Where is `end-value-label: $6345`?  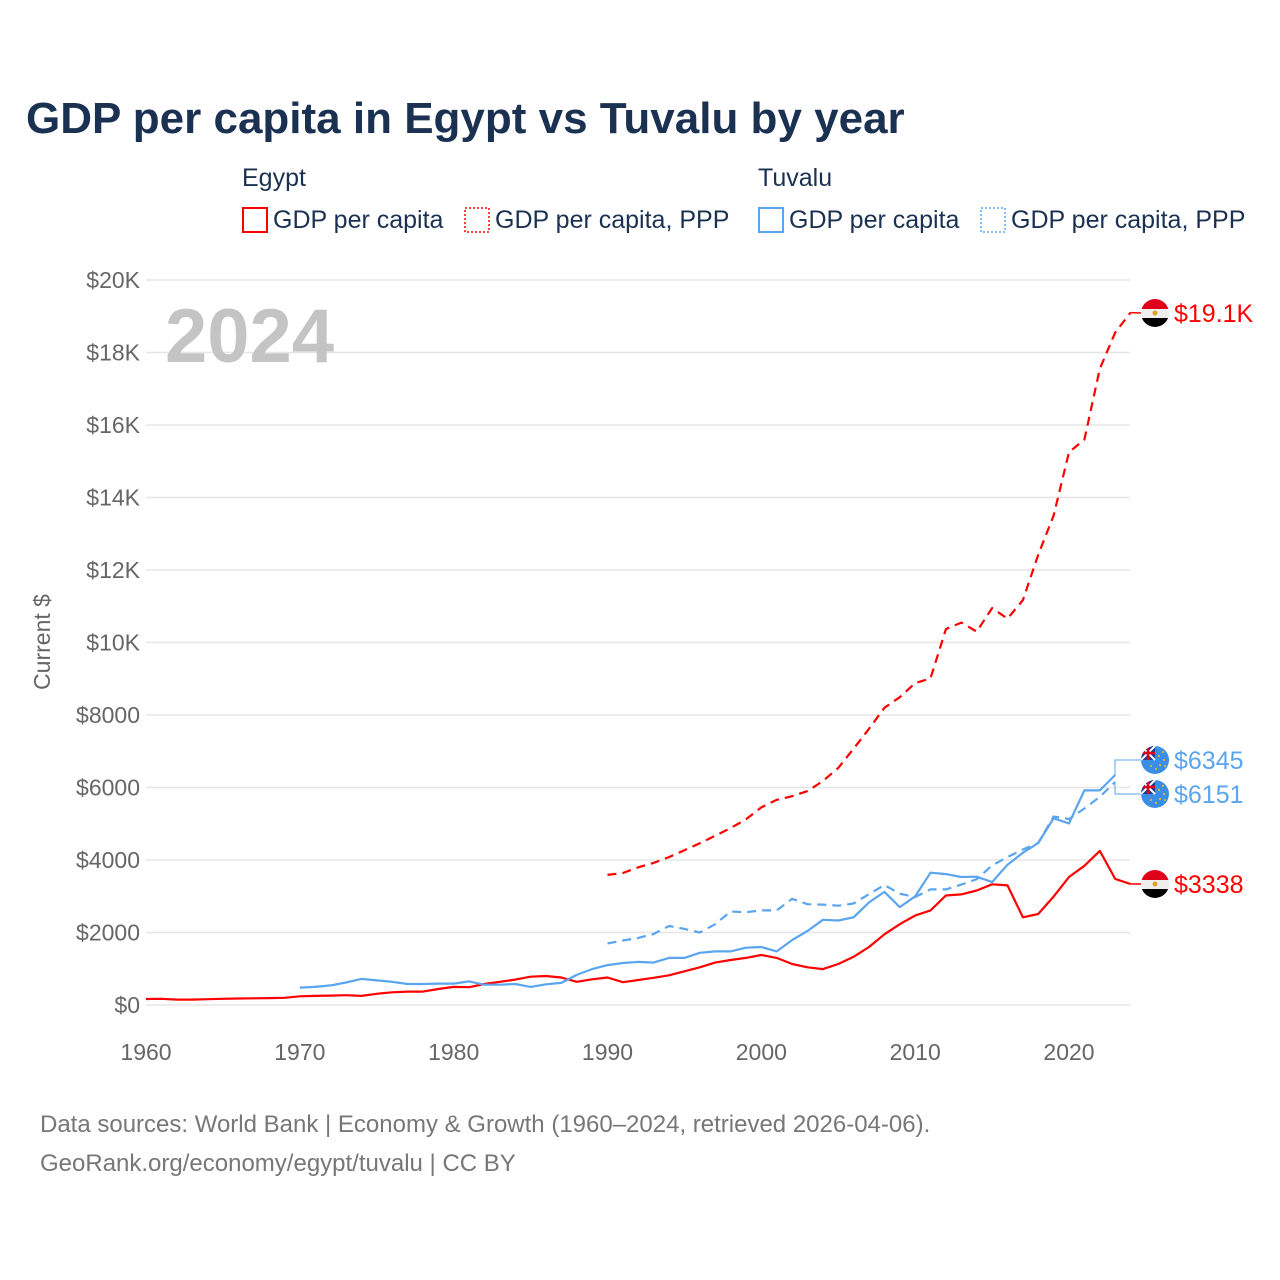 end-value-label: $6345 is located at coordinates (1209, 761).